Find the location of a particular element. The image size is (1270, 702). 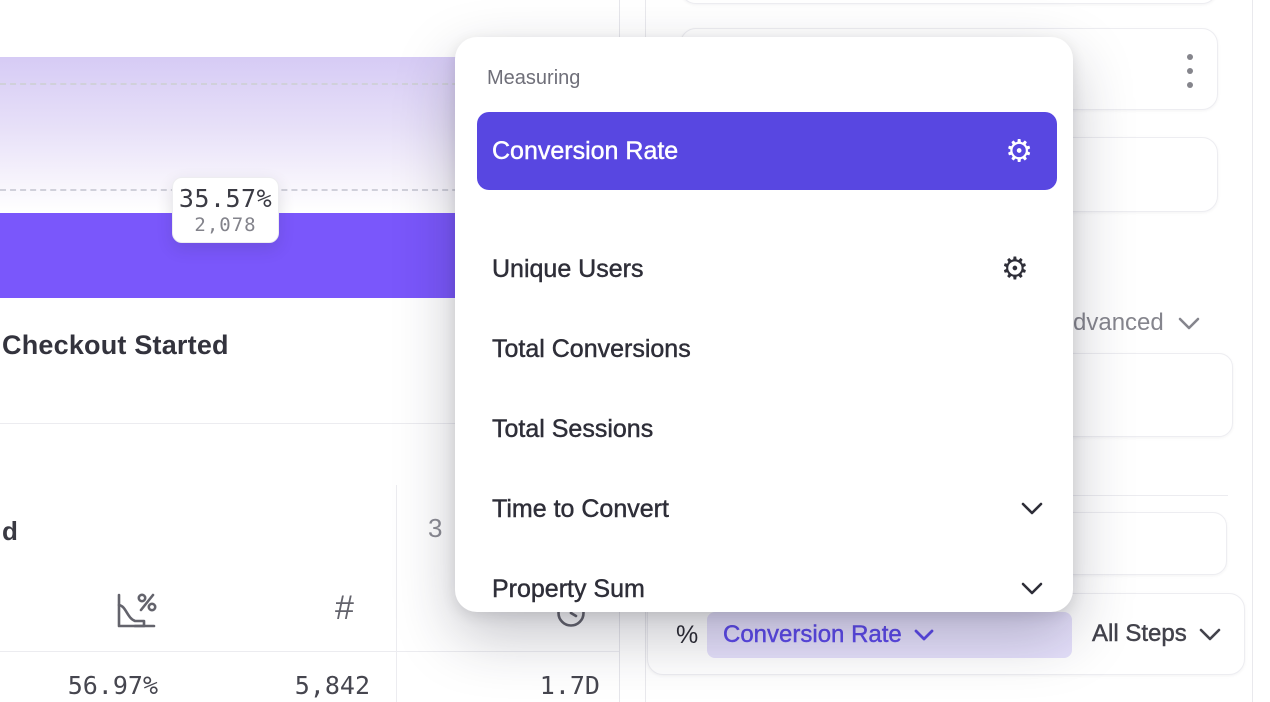

divider is located at coordinates (309, 423).